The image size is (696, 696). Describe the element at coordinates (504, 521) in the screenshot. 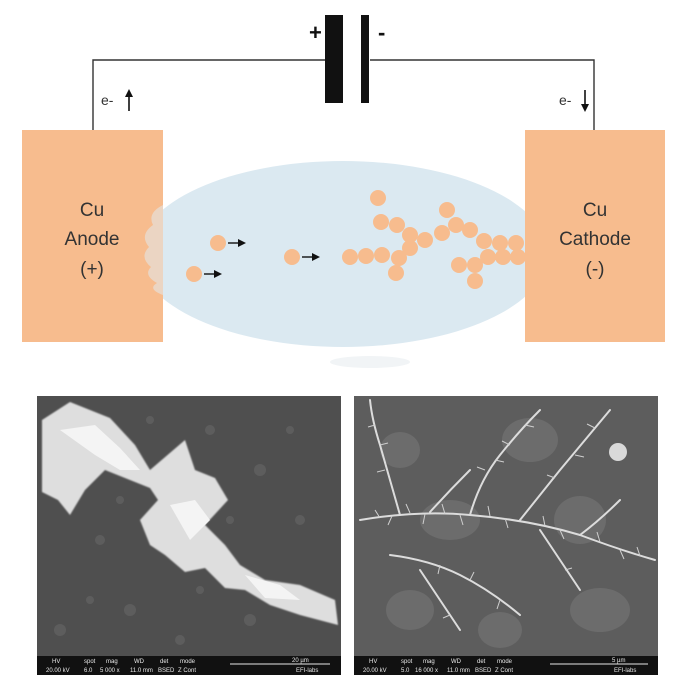

I see `sem-right-dendrite-branches` at that location.